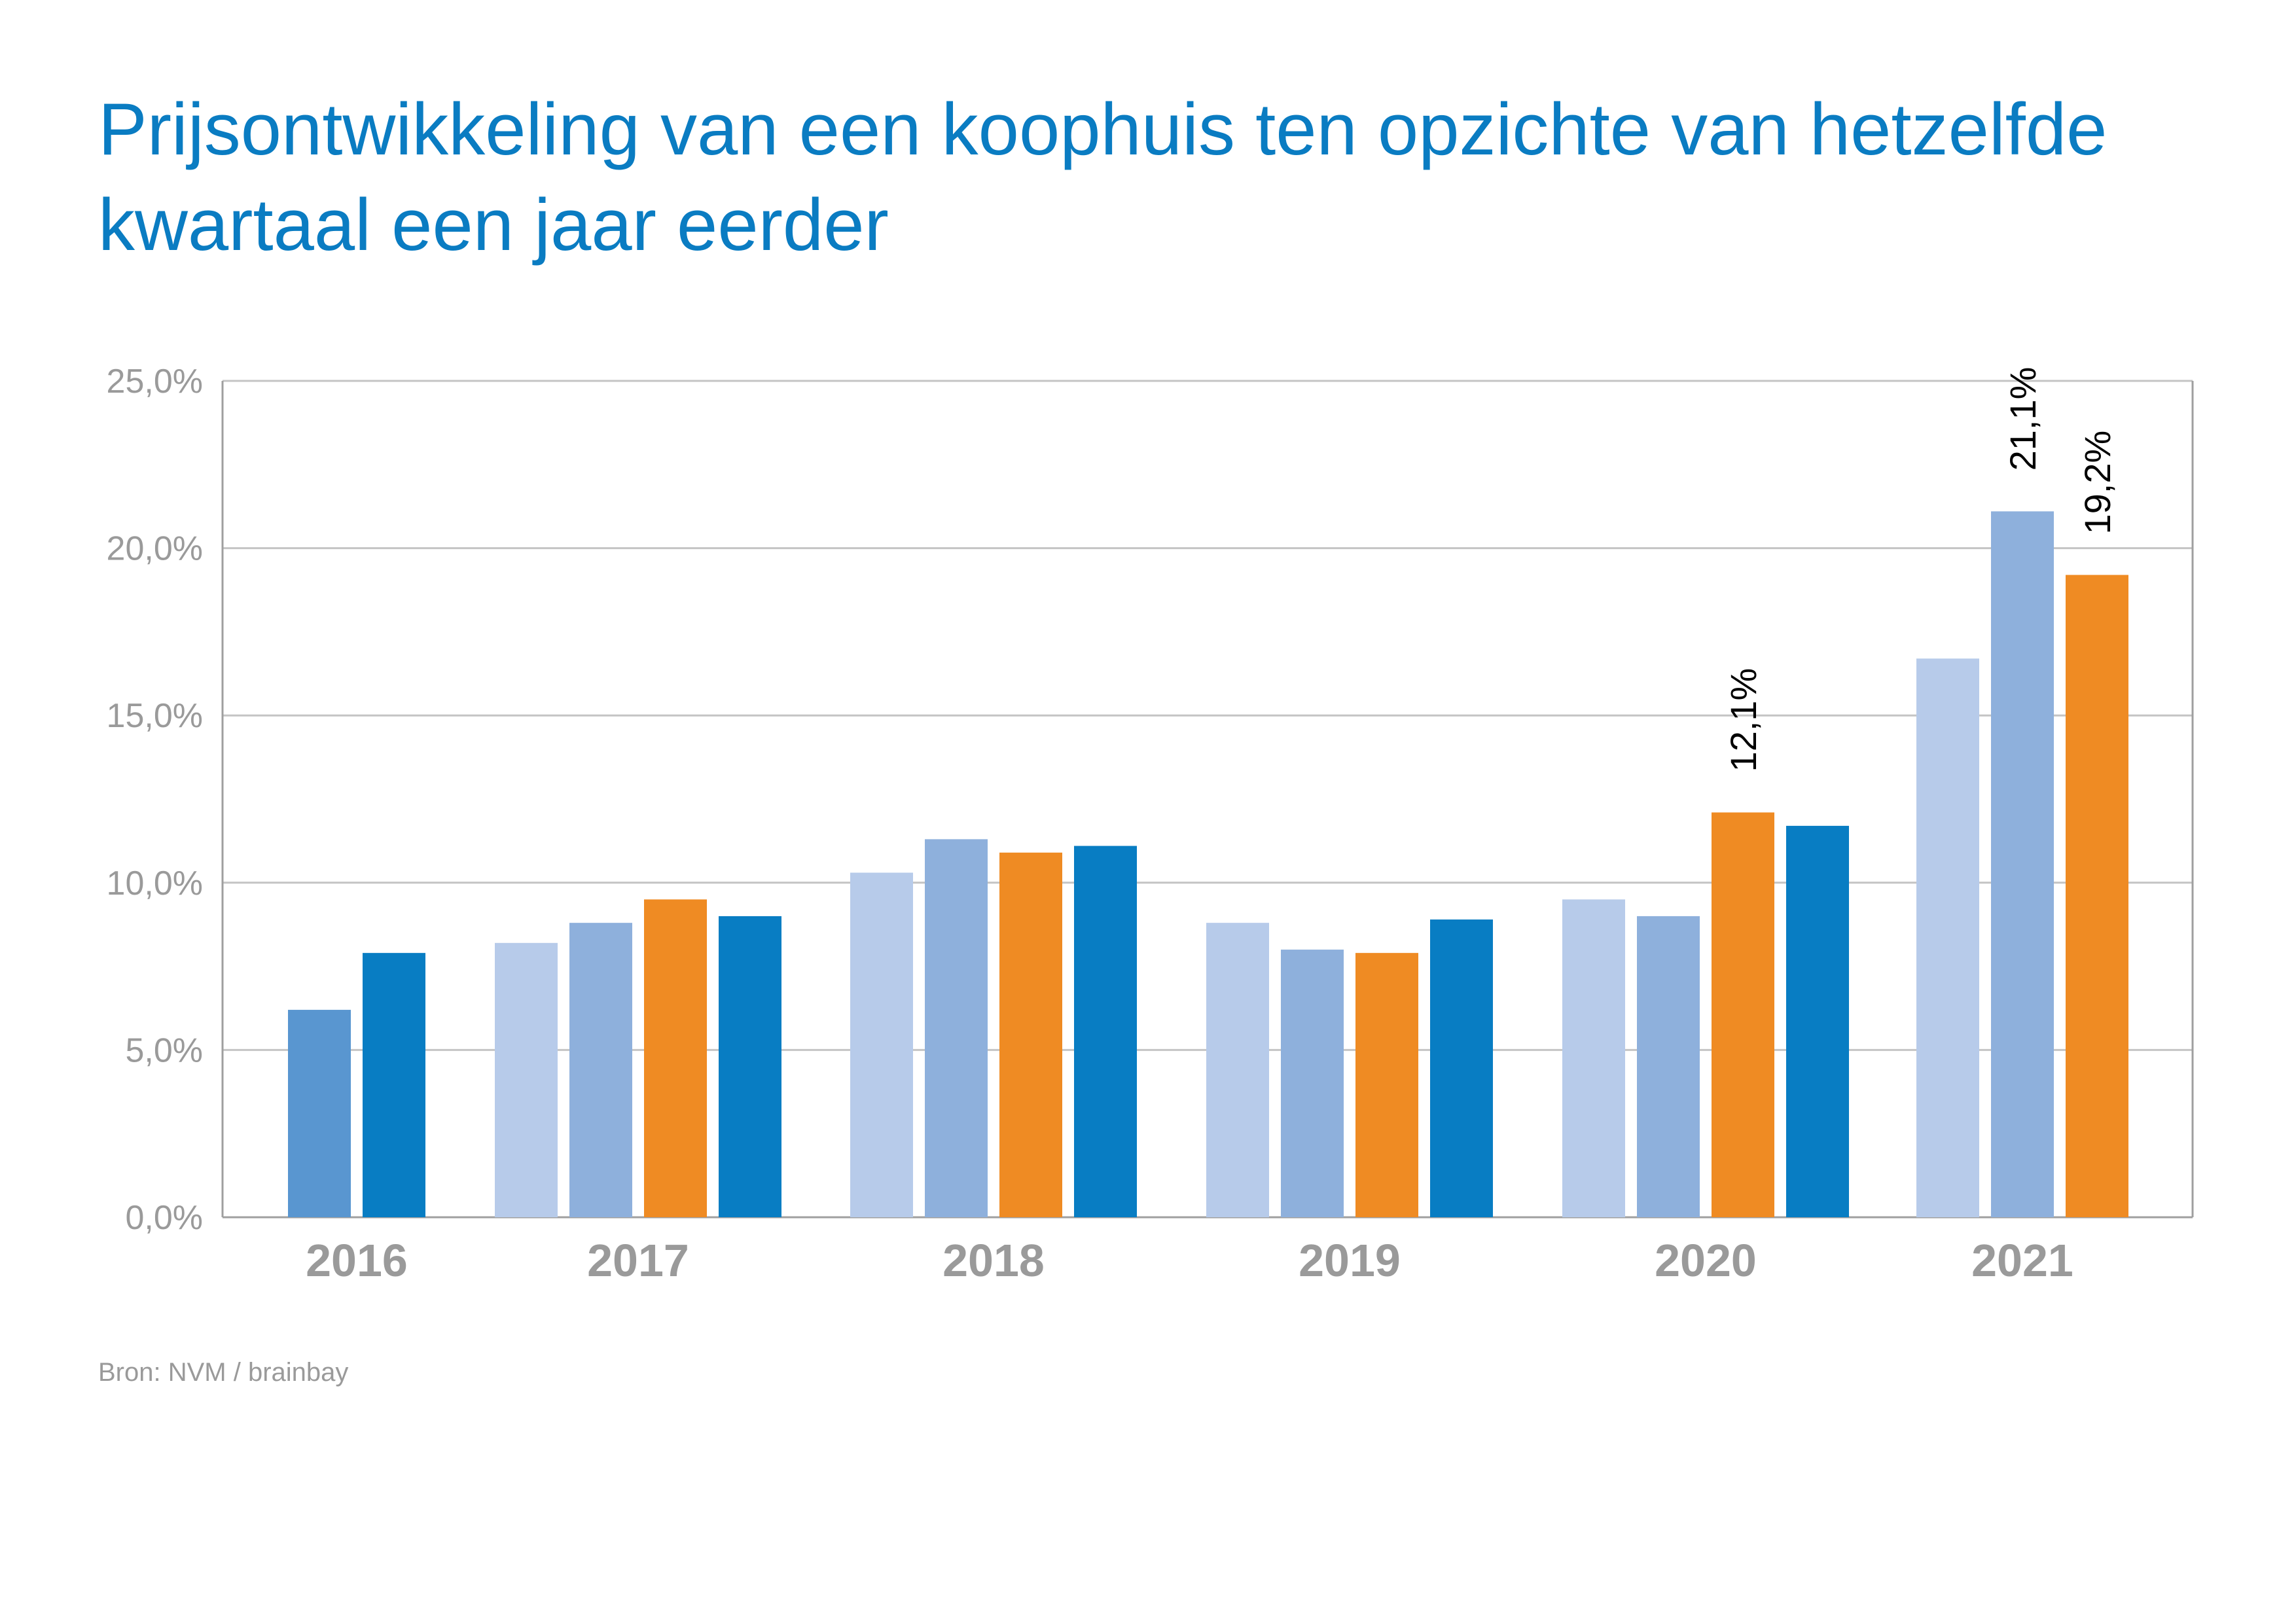 This screenshot has height=1623, width=2296. I want to click on y-tick-label: 10,0%, so click(155, 883).